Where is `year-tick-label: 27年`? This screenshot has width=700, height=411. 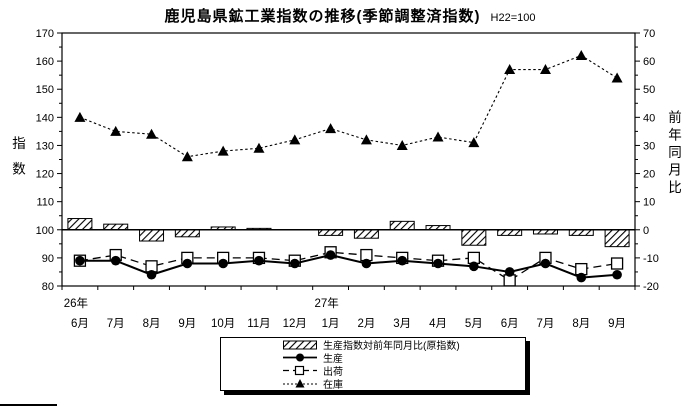
year-tick-label: 27年 is located at coordinates (326, 303).